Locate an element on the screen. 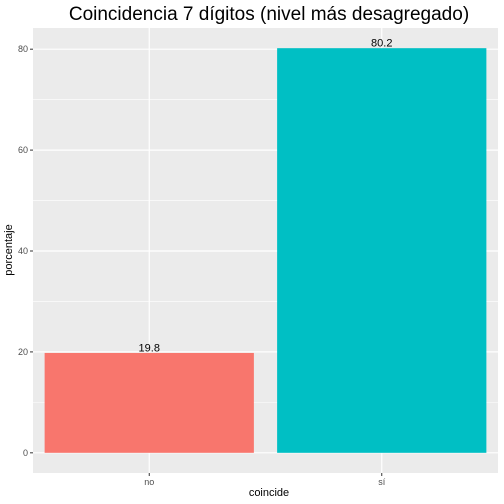 Image resolution: width=504 pixels, height=504 pixels. x-axis: no sí is located at coordinates (265, 480).